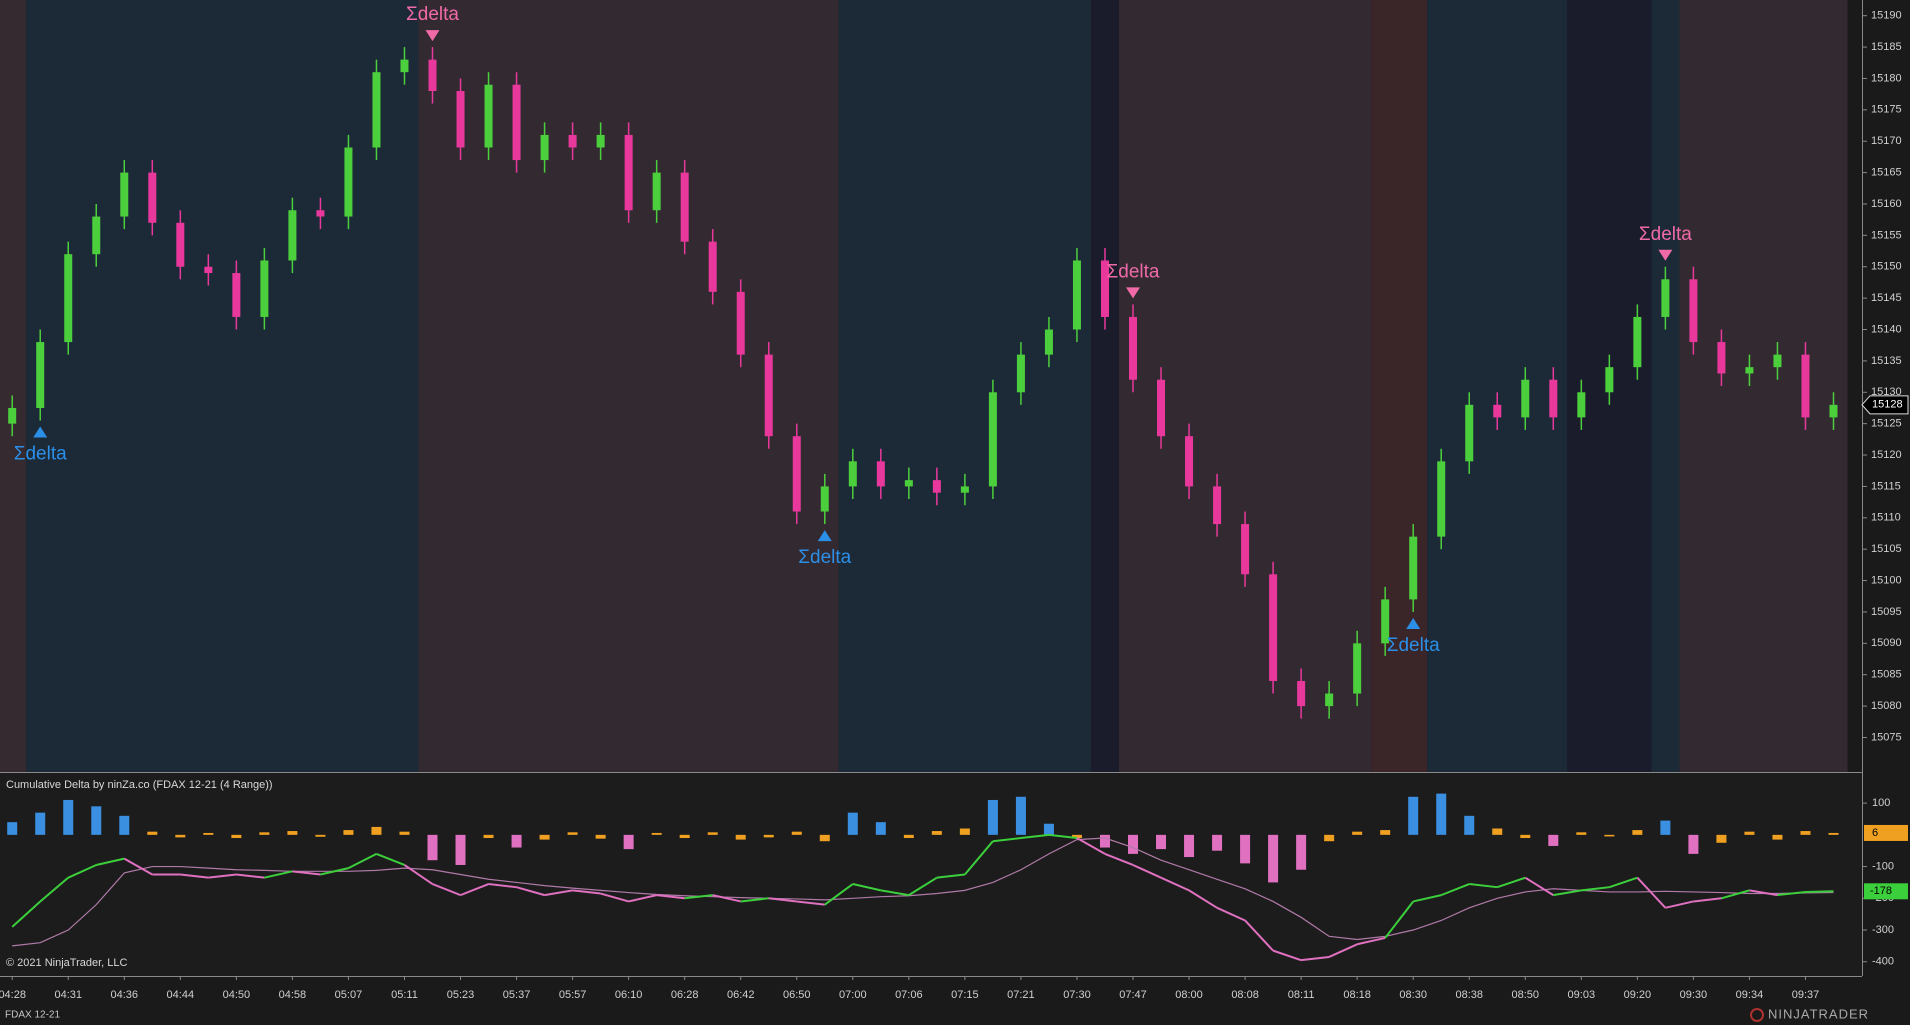 This screenshot has height=1025, width=1910. What do you see at coordinates (1886, 47) in the screenshot?
I see `y-tick-label: 15185` at bounding box center [1886, 47].